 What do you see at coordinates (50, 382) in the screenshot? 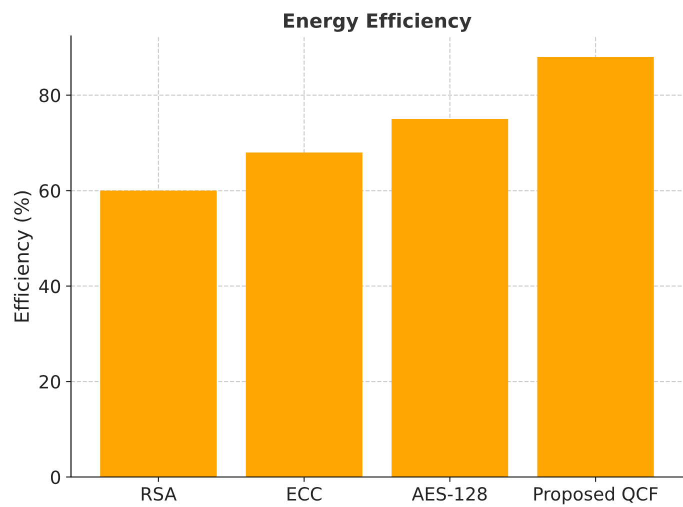
I see `y-tick-label: 20` at bounding box center [50, 382].